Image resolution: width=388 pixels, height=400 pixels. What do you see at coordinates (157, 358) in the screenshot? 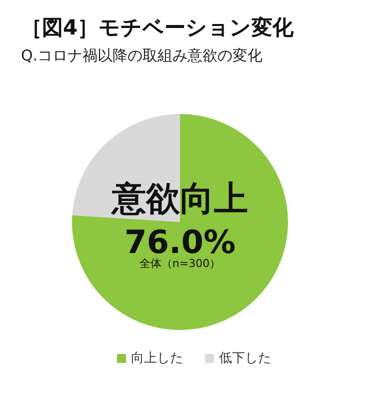
I see `legend-label: 向上した` at bounding box center [157, 358].